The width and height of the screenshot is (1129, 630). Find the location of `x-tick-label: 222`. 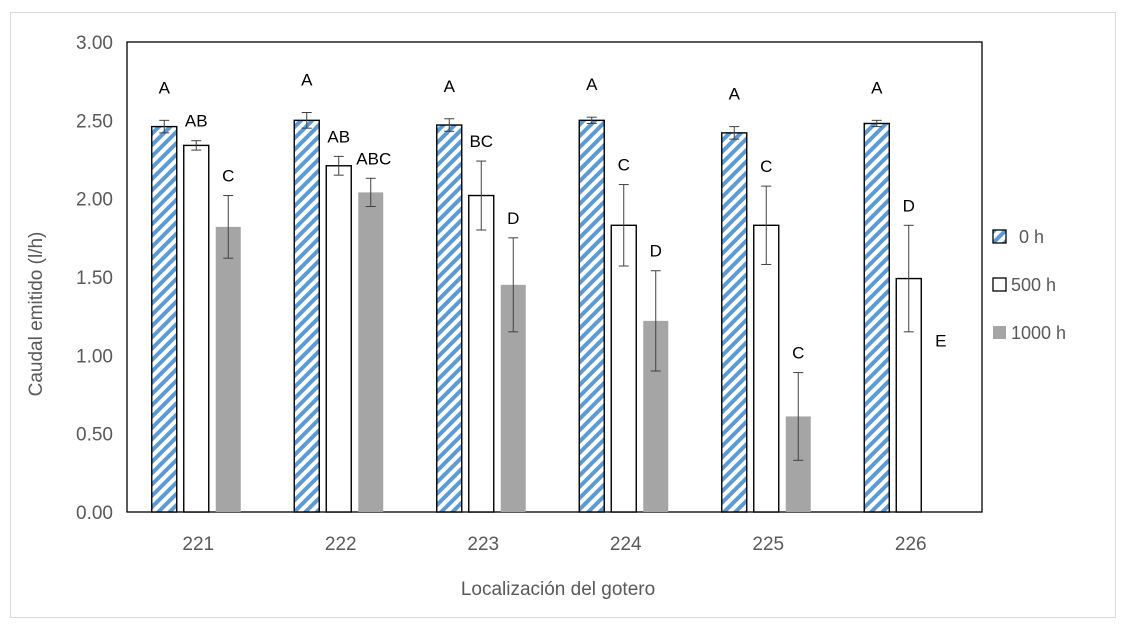

x-tick-label: 222 is located at coordinates (341, 544).